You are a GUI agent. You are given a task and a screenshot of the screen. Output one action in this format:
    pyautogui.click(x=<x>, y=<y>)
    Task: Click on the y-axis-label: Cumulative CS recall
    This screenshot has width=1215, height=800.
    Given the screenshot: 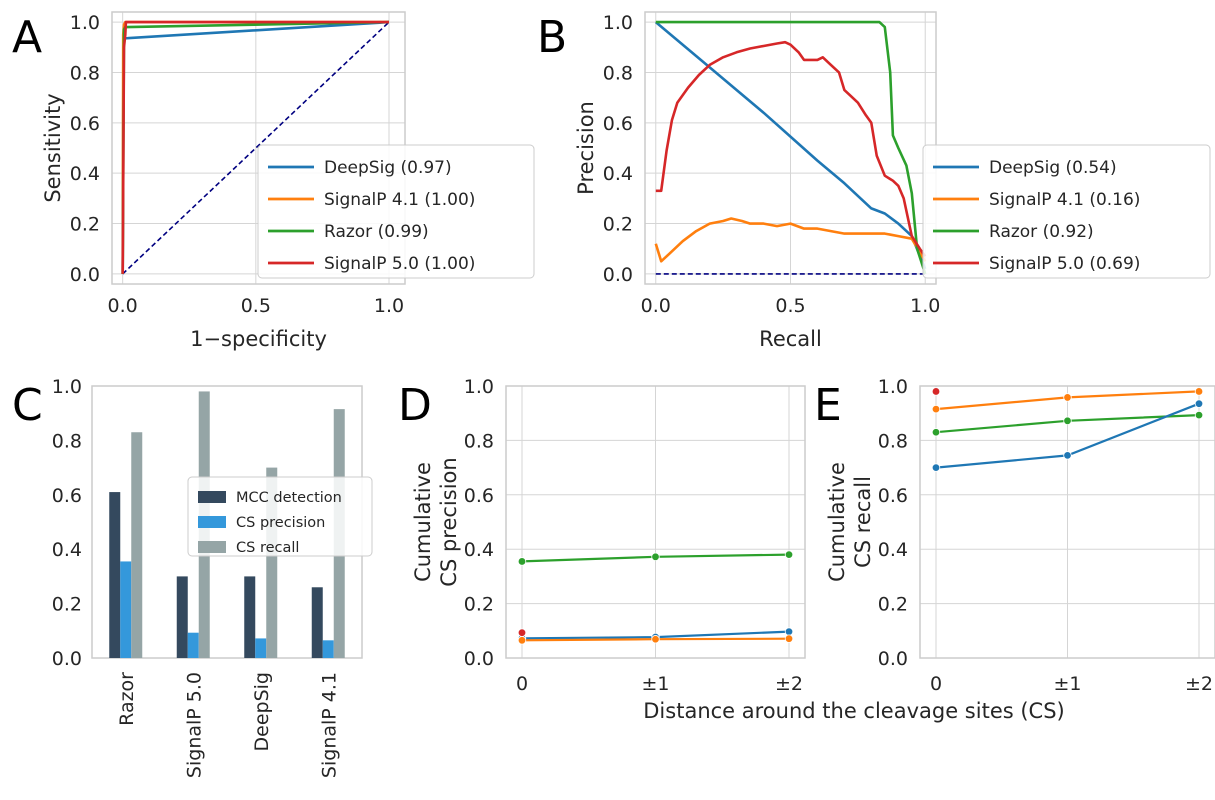 What is the action you would take?
    pyautogui.click(x=850, y=522)
    